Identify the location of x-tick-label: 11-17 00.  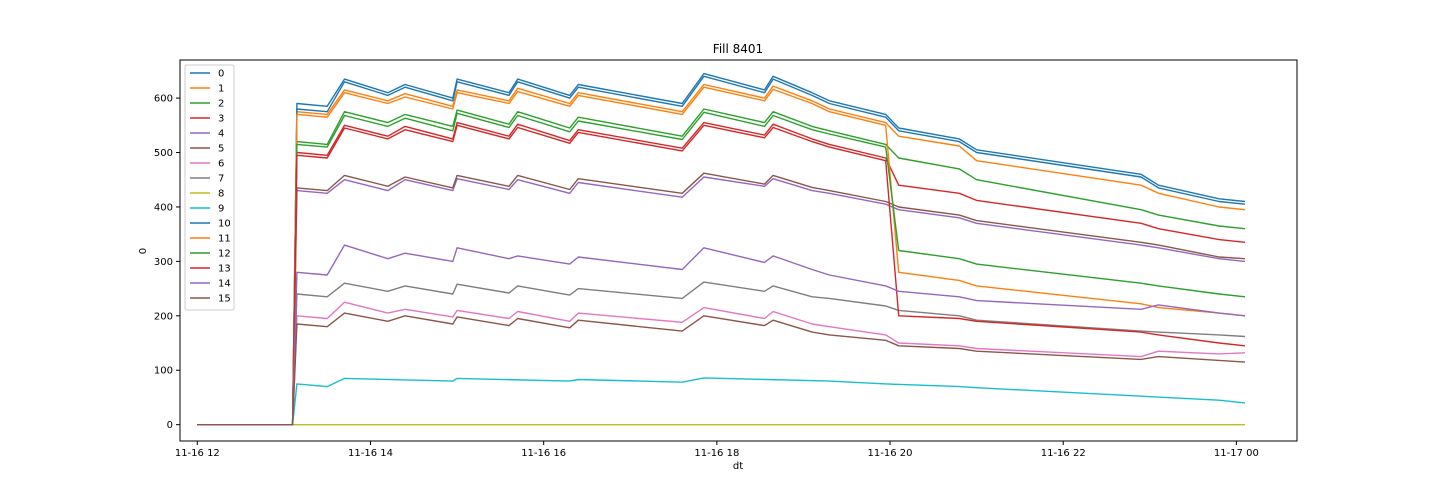
(1236, 453).